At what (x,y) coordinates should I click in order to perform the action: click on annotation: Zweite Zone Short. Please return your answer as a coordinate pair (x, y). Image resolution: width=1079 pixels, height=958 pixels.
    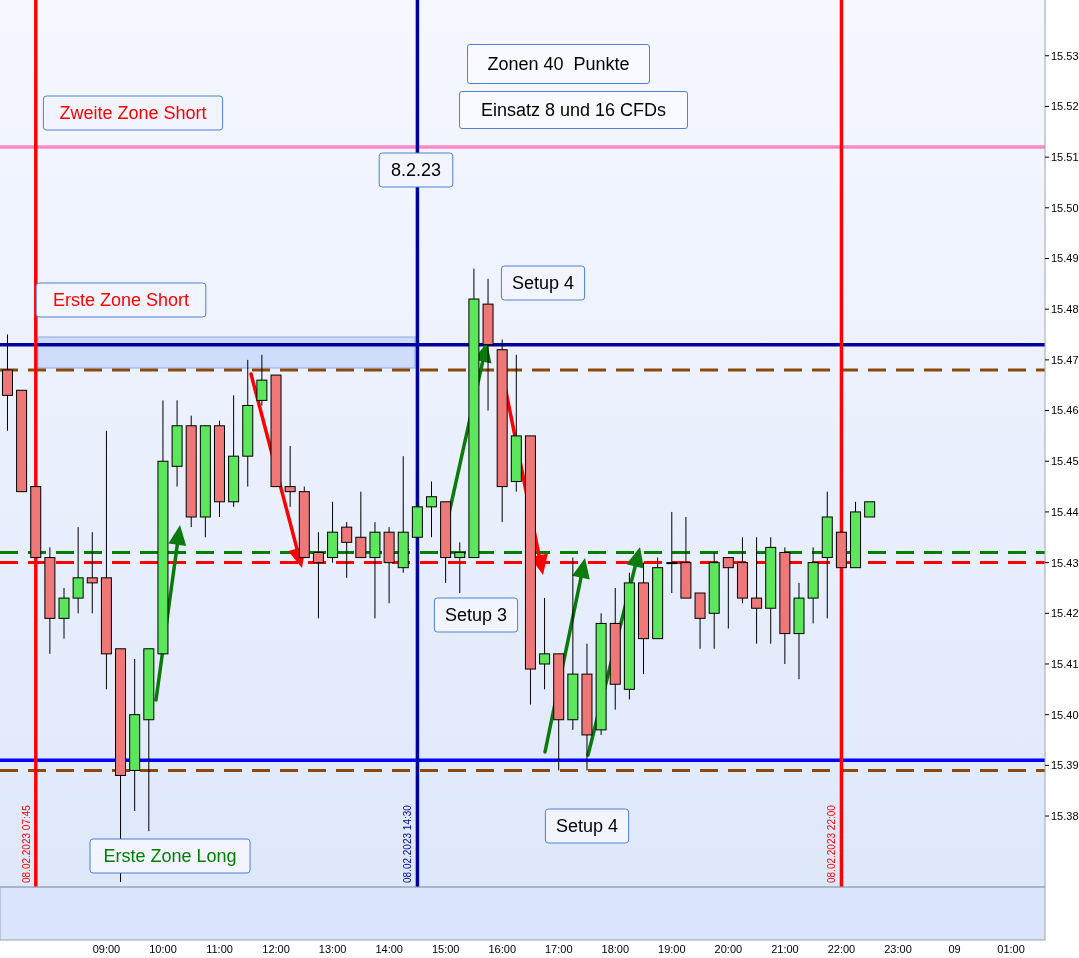
    Looking at the image, I should click on (133, 113).